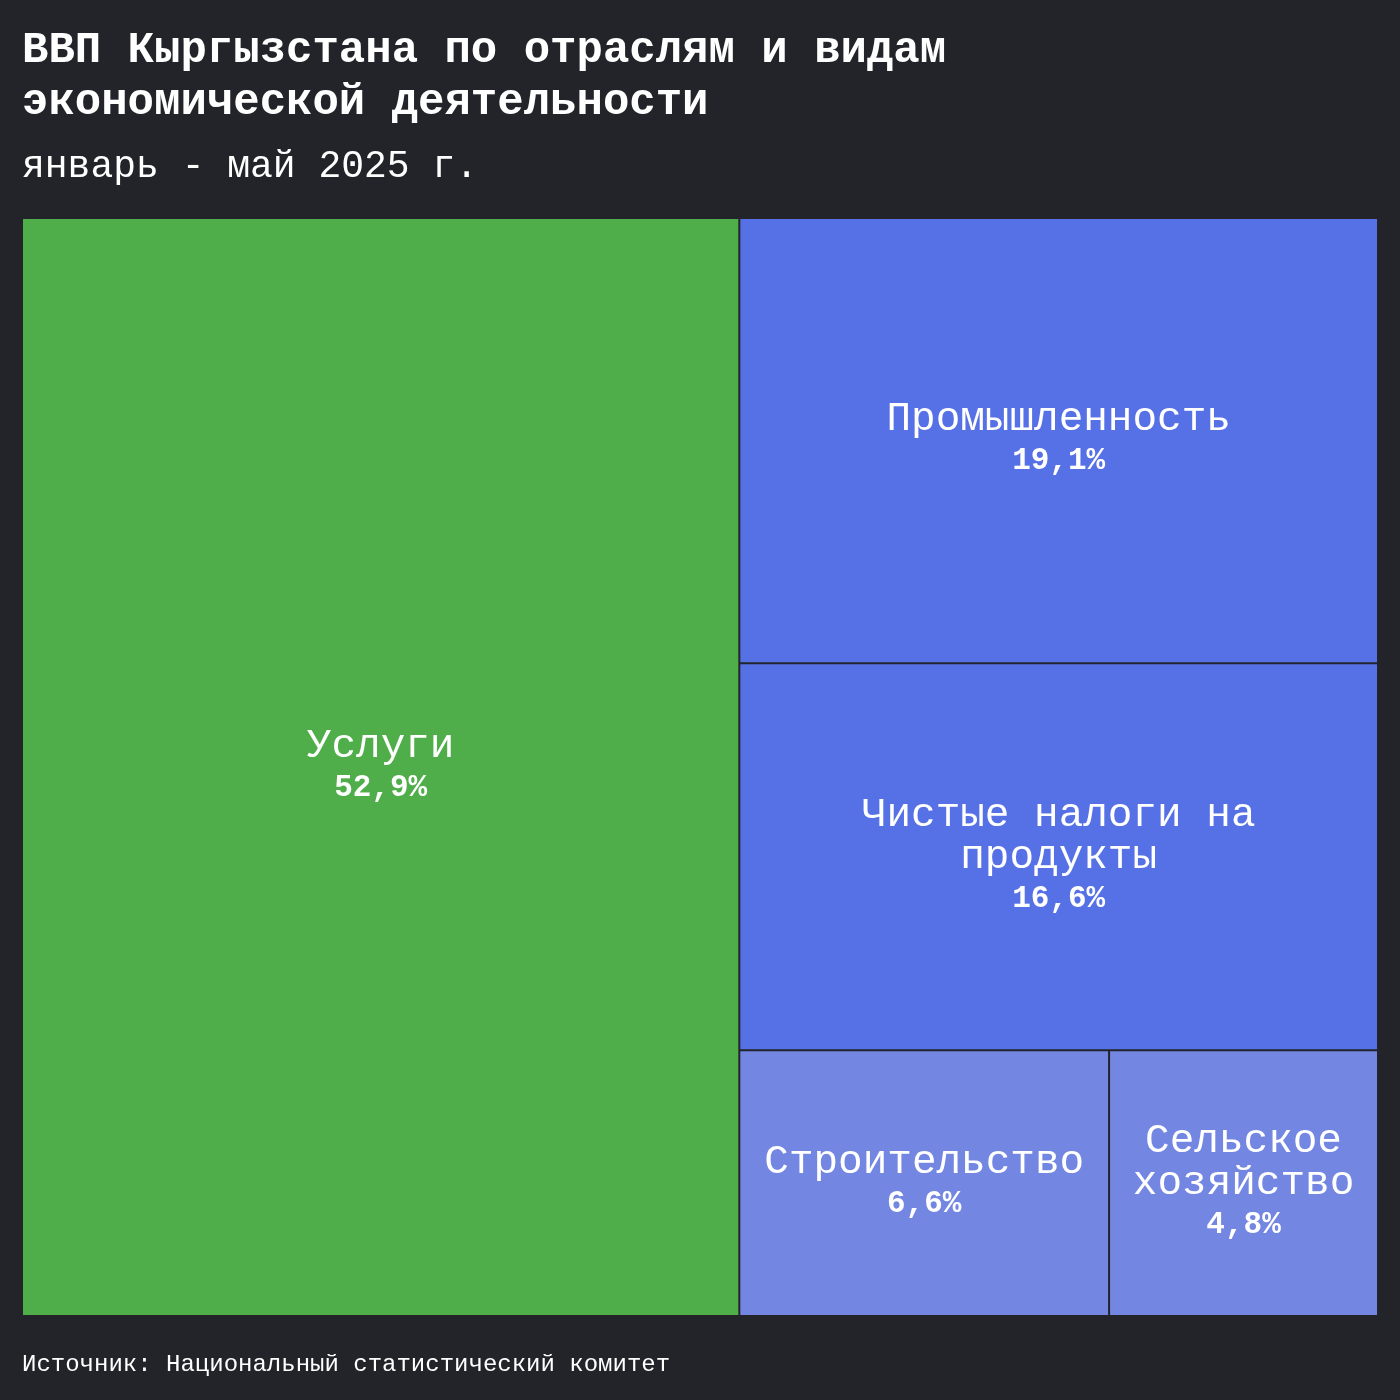 The width and height of the screenshot is (1400, 1400). Describe the element at coordinates (1058, 835) in the screenshot. I see `category-label: Чистые налоги на продукты` at that location.